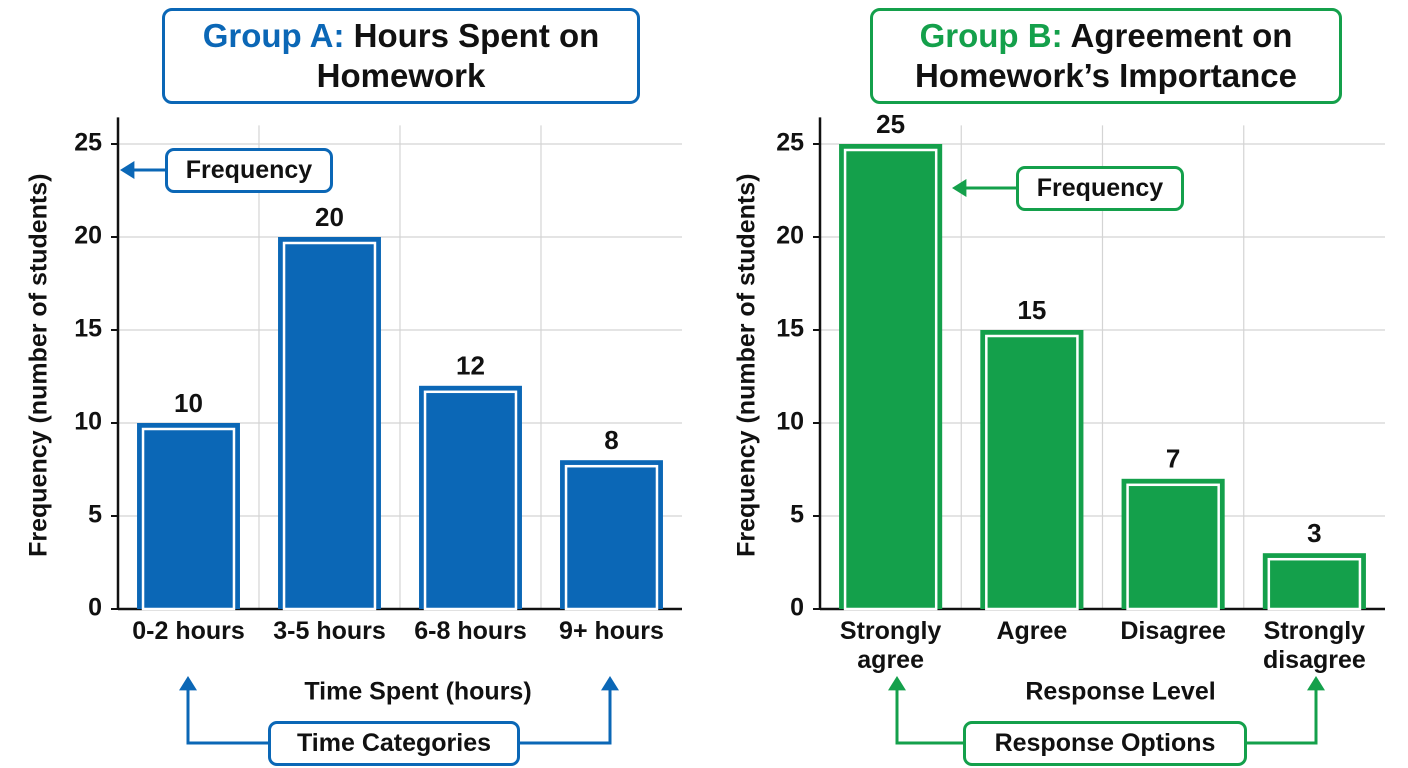 This screenshot has height=768, width=1408. I want to click on chart-title: Group A: Hours Spent on Homework, so click(401, 56).